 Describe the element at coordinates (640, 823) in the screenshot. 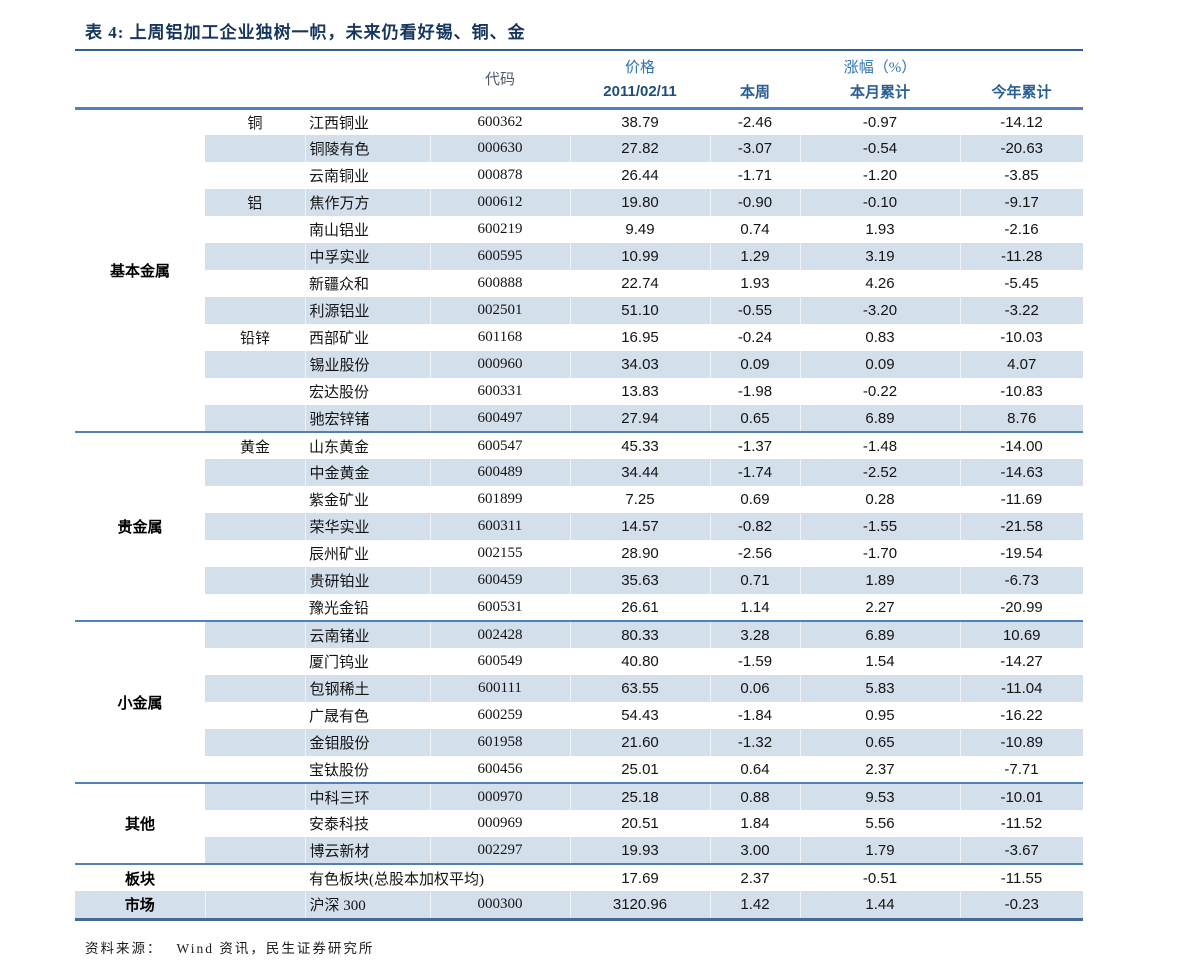

I see `price-cell: 20.51` at that location.